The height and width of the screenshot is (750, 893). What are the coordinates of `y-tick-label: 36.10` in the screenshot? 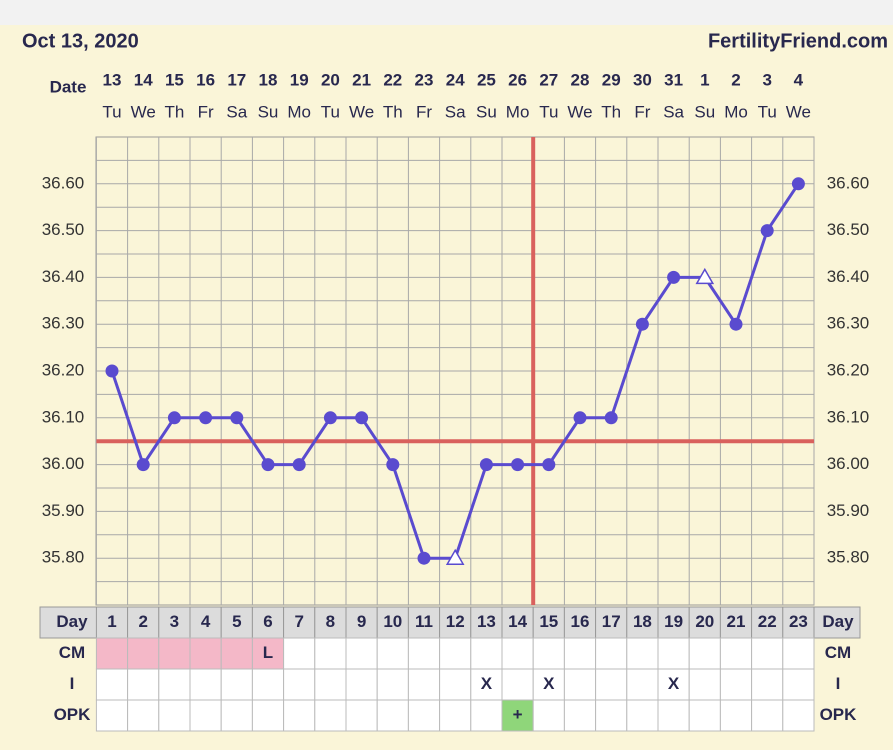 It's located at (63, 416).